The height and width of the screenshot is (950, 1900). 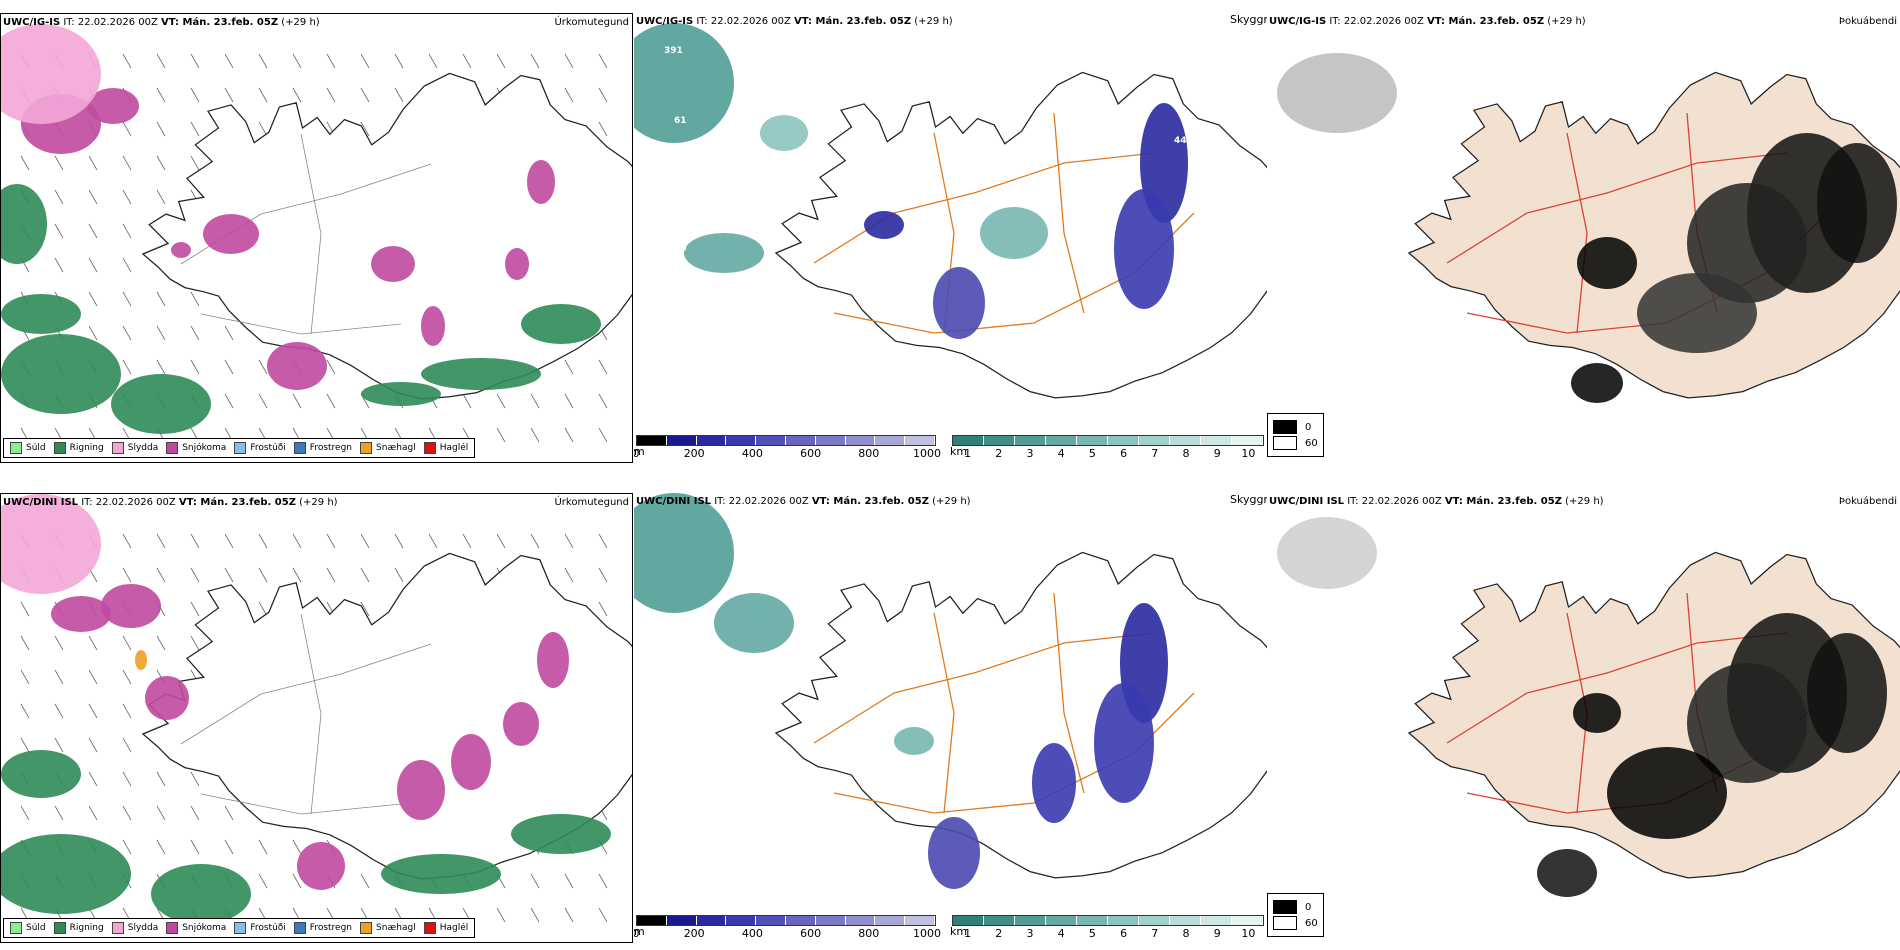 What do you see at coordinates (932, 21) in the screenshot?
I see `lead-time: (+29 h)` at bounding box center [932, 21].